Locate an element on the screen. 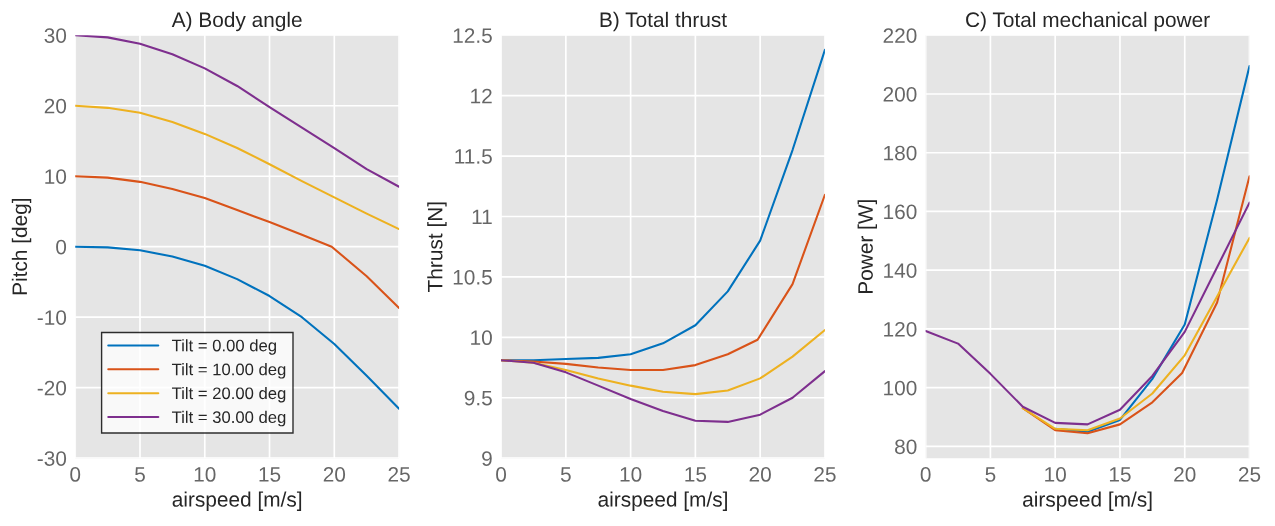 This screenshot has width=1275, height=526. legend-label: Tilt = 30.00 deg is located at coordinates (228, 418).